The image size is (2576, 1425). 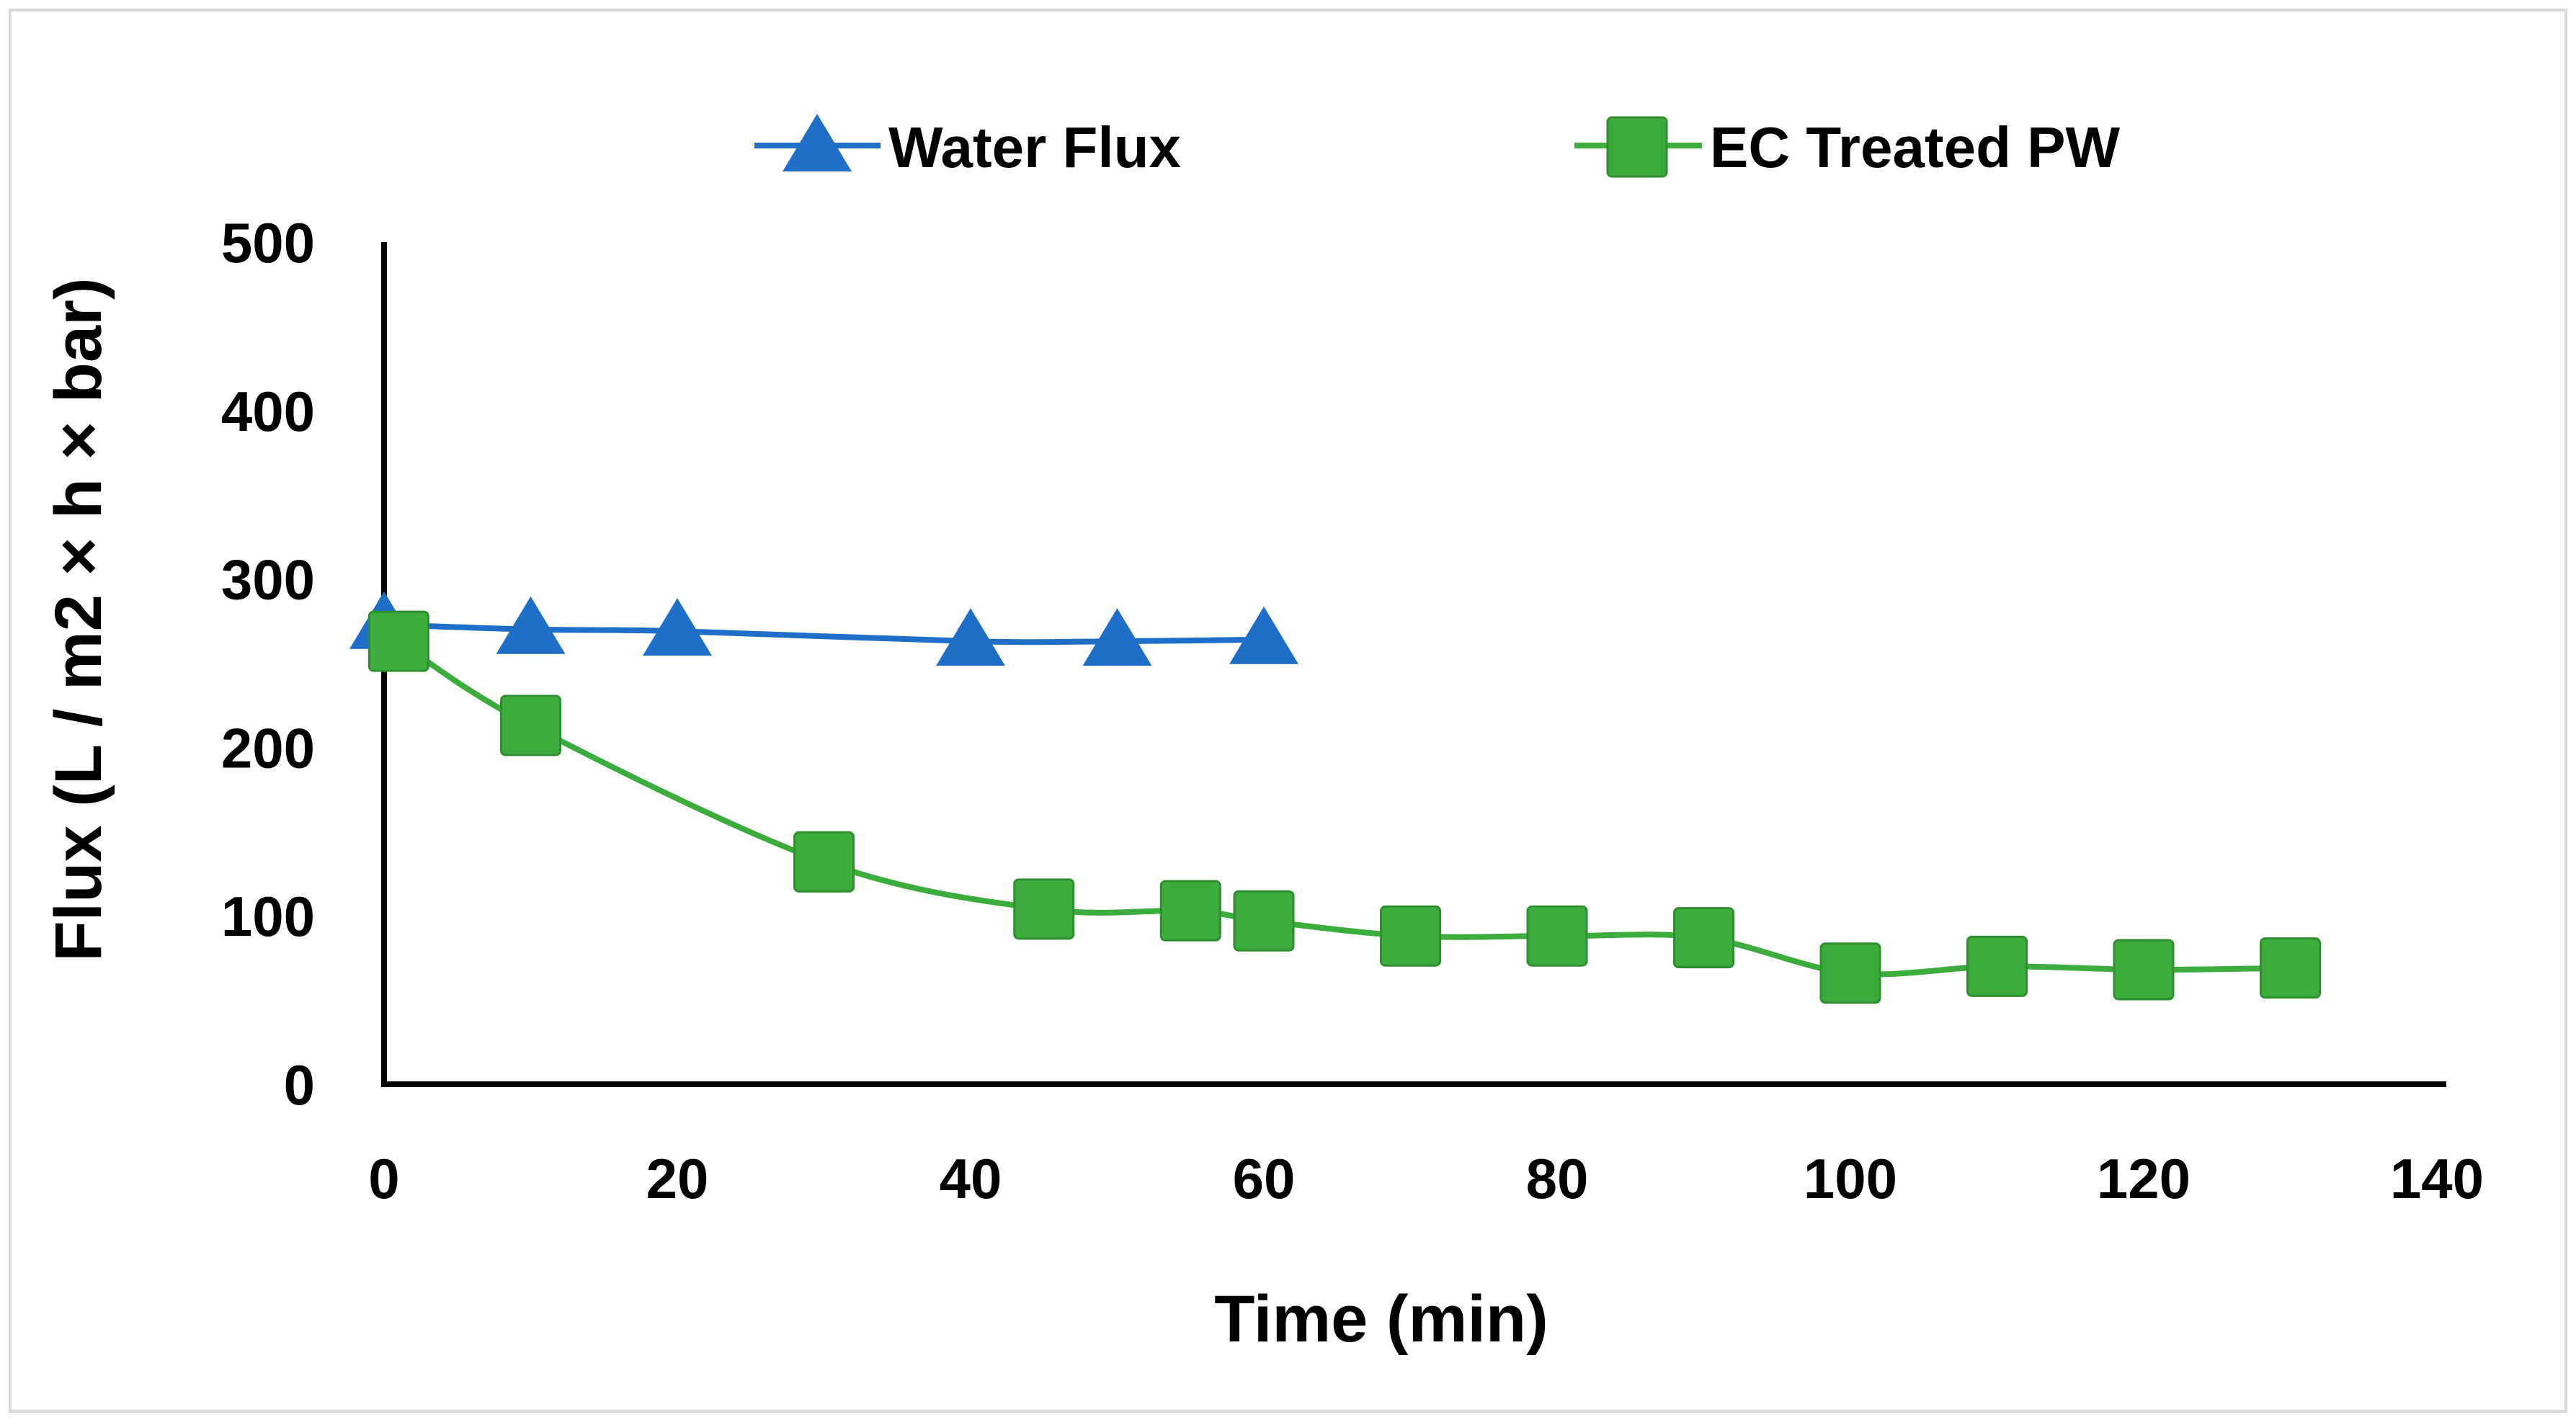 I want to click on x-tick-label: 100, so click(x=1850, y=1178).